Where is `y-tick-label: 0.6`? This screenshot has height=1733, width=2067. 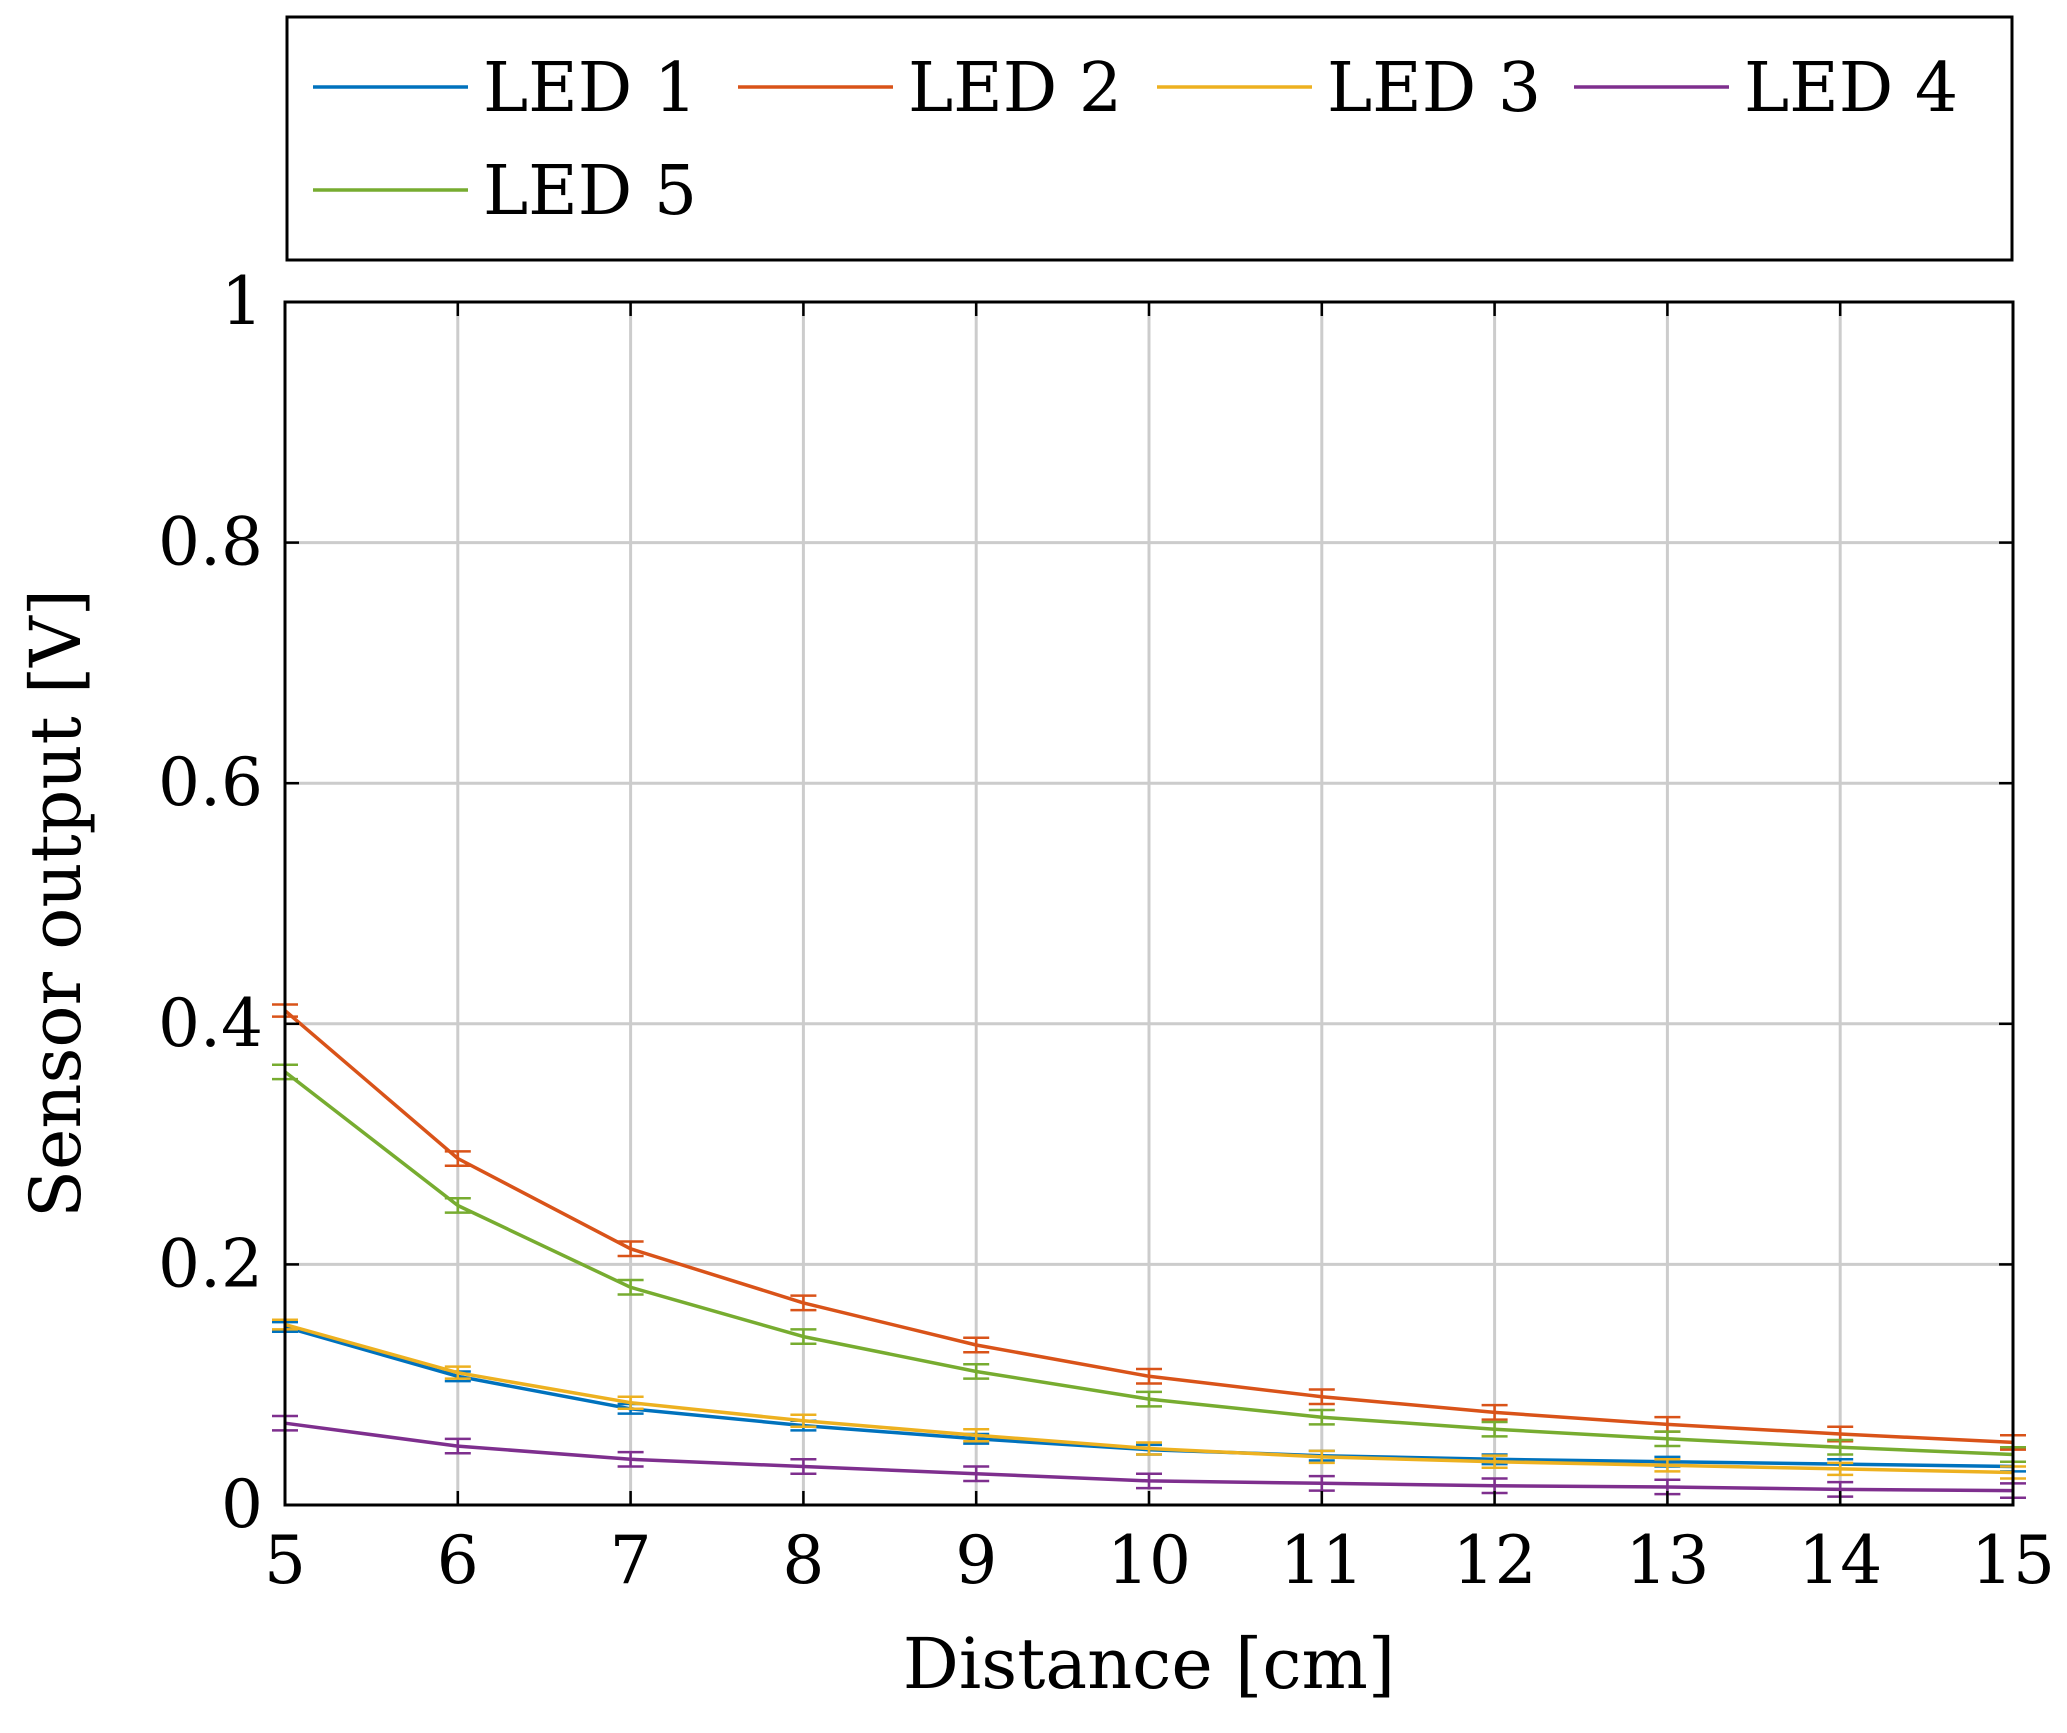
y-tick-label: 0.6 is located at coordinates (210, 782).